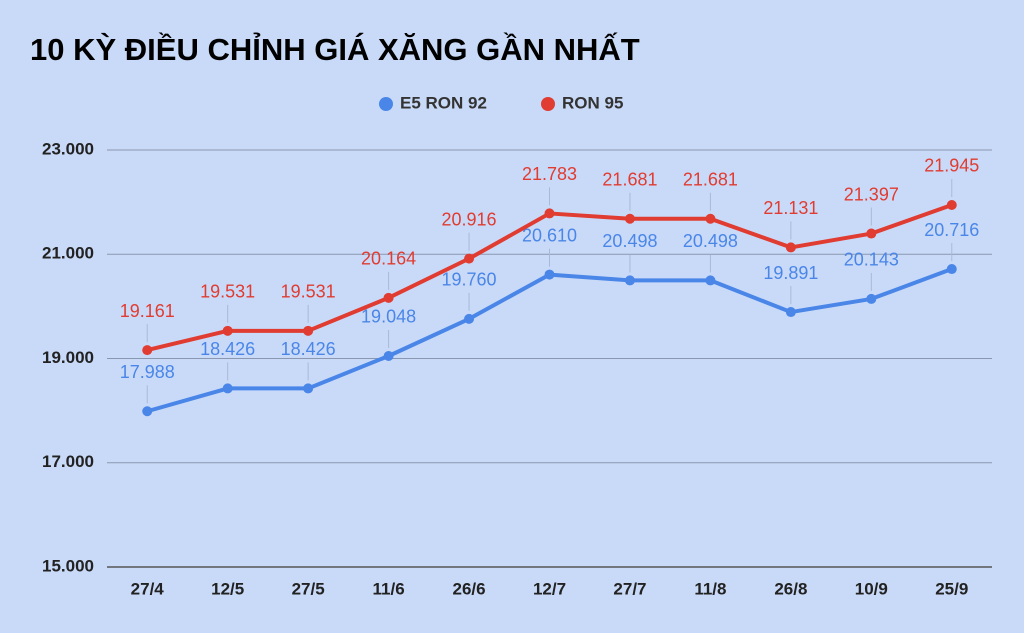 Image resolution: width=1024 pixels, height=633 pixels. Describe the element at coordinates (710, 588) in the screenshot. I see `x-tick-label: 11/8` at that location.